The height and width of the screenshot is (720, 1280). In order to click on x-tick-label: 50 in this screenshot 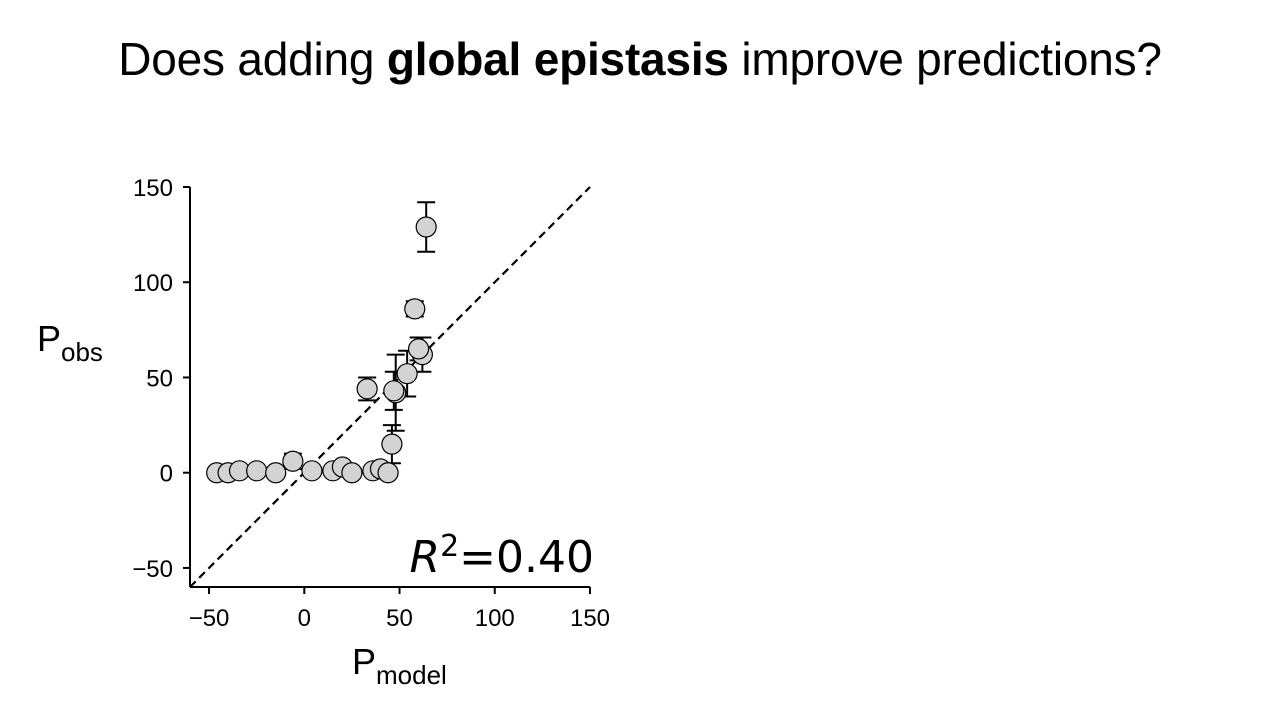, I will do `click(399, 618)`.